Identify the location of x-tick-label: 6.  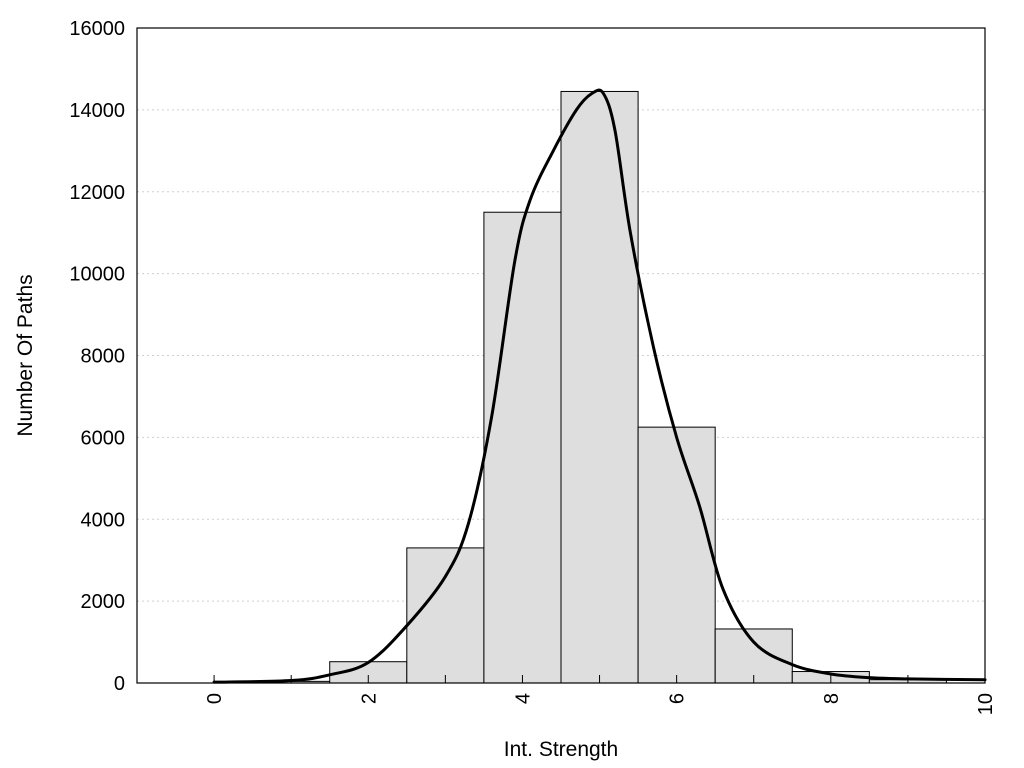
(678, 698).